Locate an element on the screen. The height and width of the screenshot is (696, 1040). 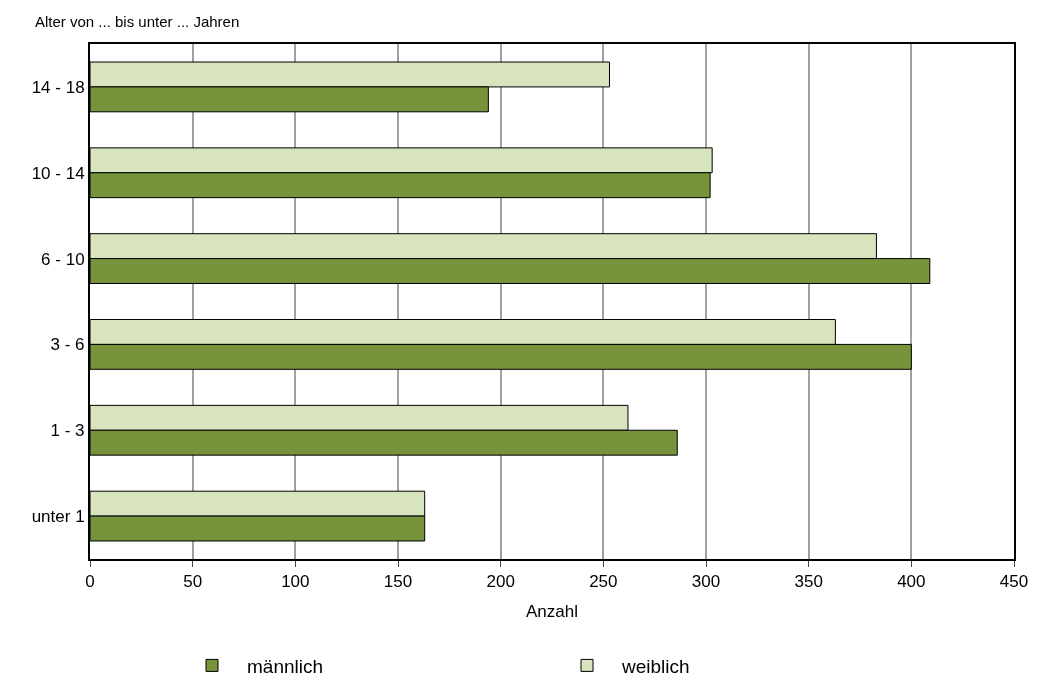
y-tick-label: 10 - 14 is located at coordinates (58, 173).